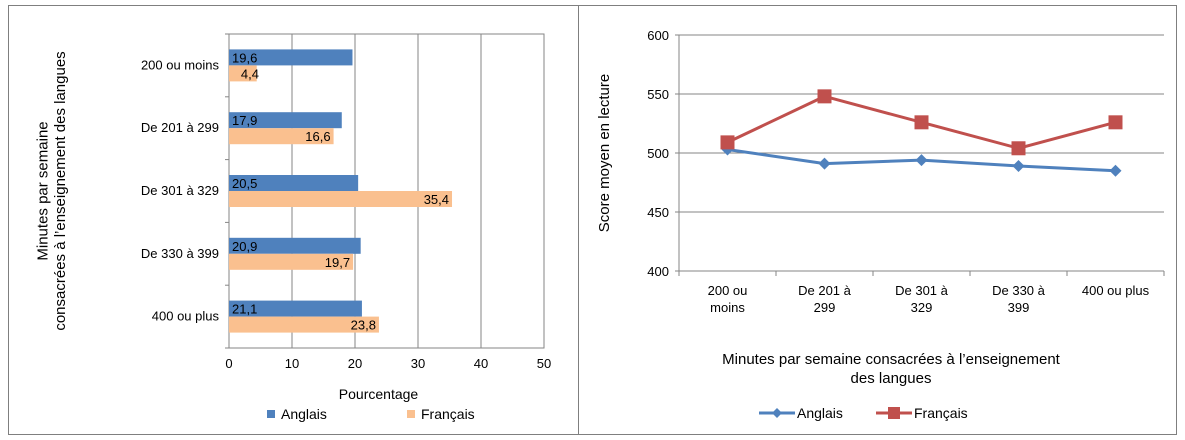 The width and height of the screenshot is (1185, 440). Describe the element at coordinates (436, 199) in the screenshot. I see `data-label-francais: 35,4` at that location.